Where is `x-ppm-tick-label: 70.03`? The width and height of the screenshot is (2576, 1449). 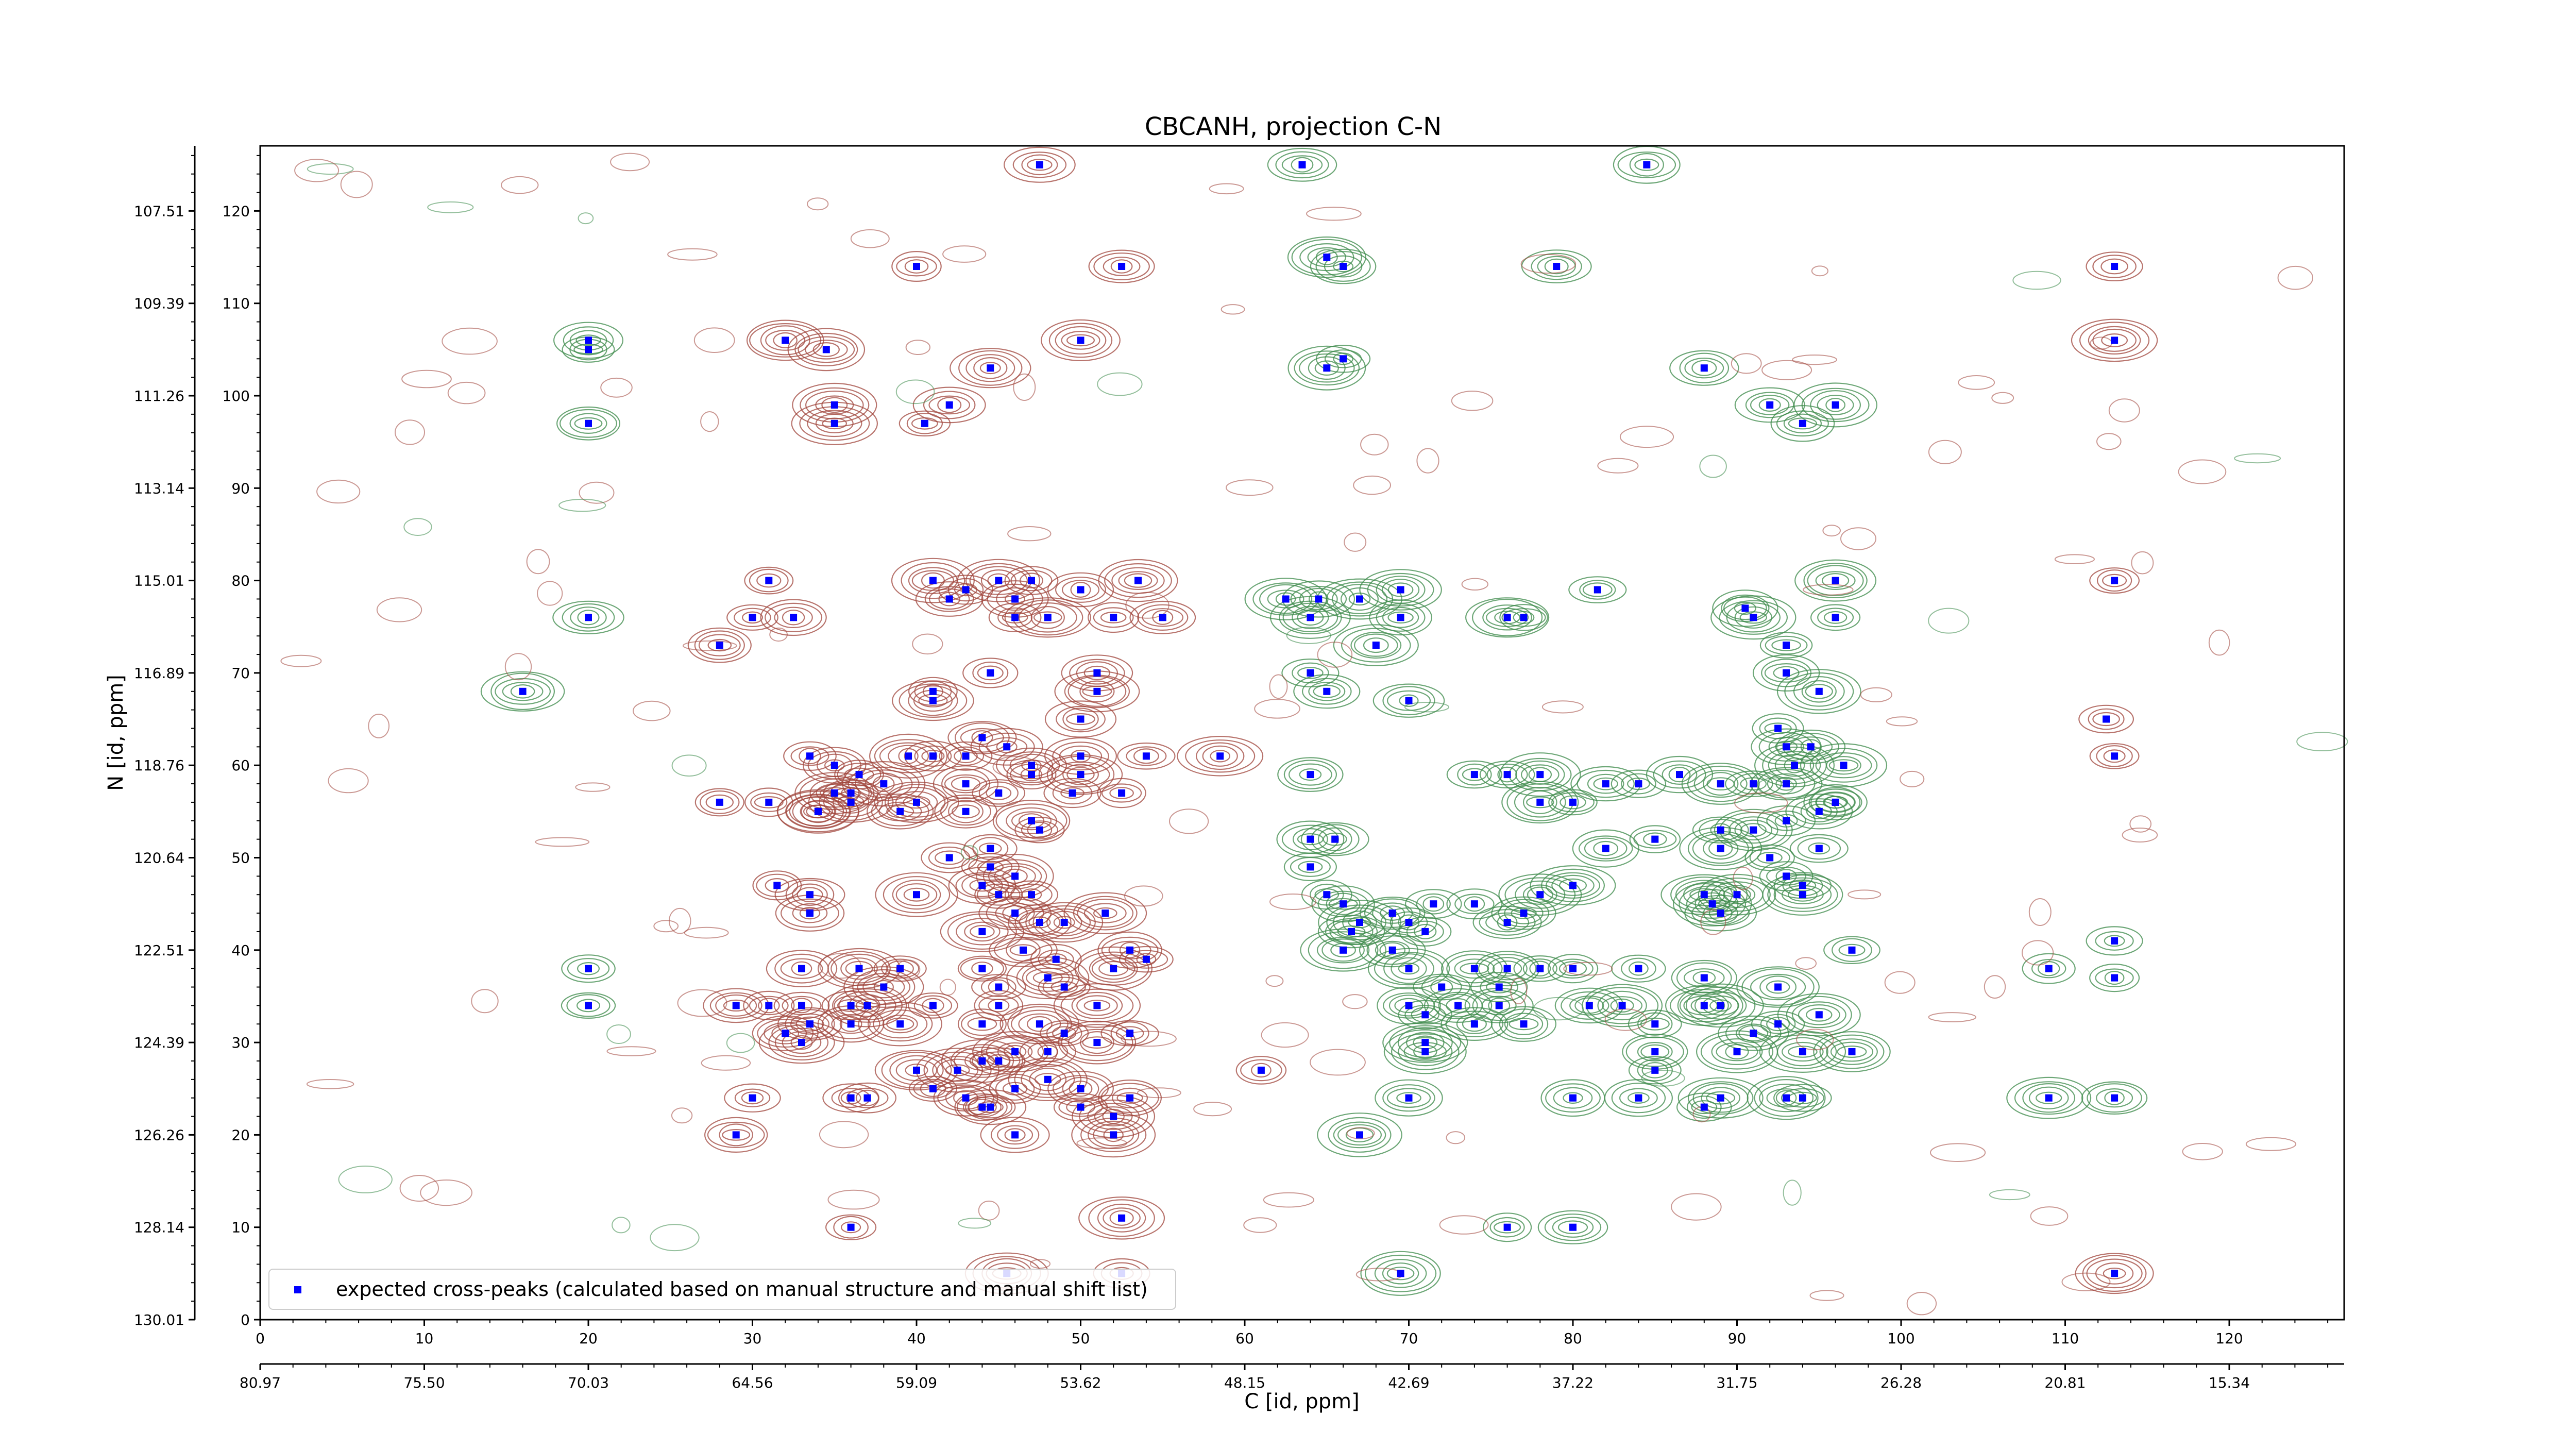
x-ppm-tick-label: 70.03 is located at coordinates (588, 1382).